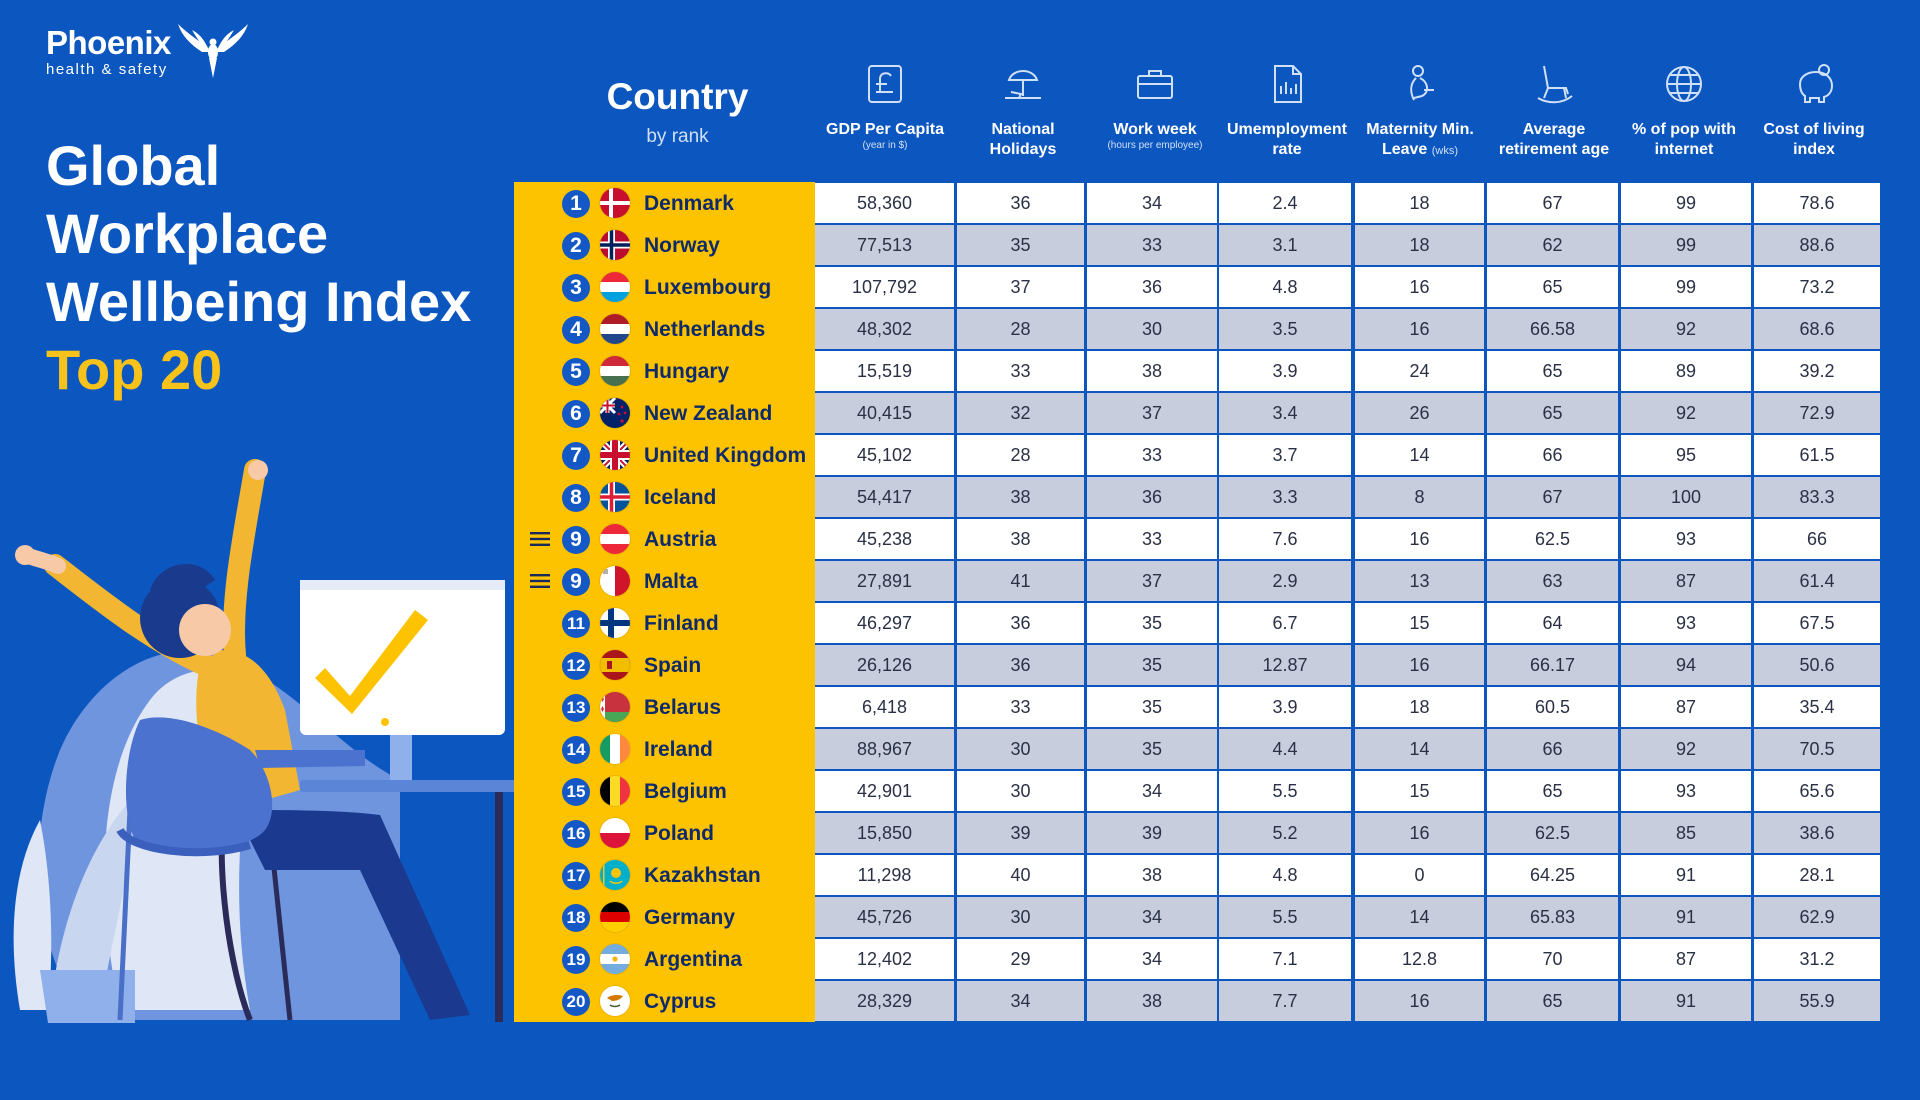 The width and height of the screenshot is (1920, 1100). What do you see at coordinates (1419, 413) in the screenshot?
I see `cell-maternity: 26` at bounding box center [1419, 413].